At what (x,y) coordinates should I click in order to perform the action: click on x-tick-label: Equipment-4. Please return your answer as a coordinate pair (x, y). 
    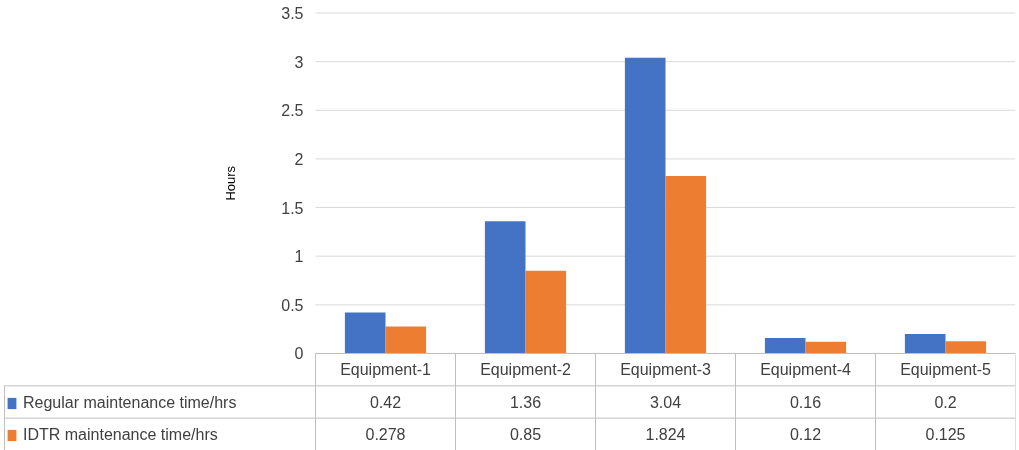
    Looking at the image, I should click on (805, 370).